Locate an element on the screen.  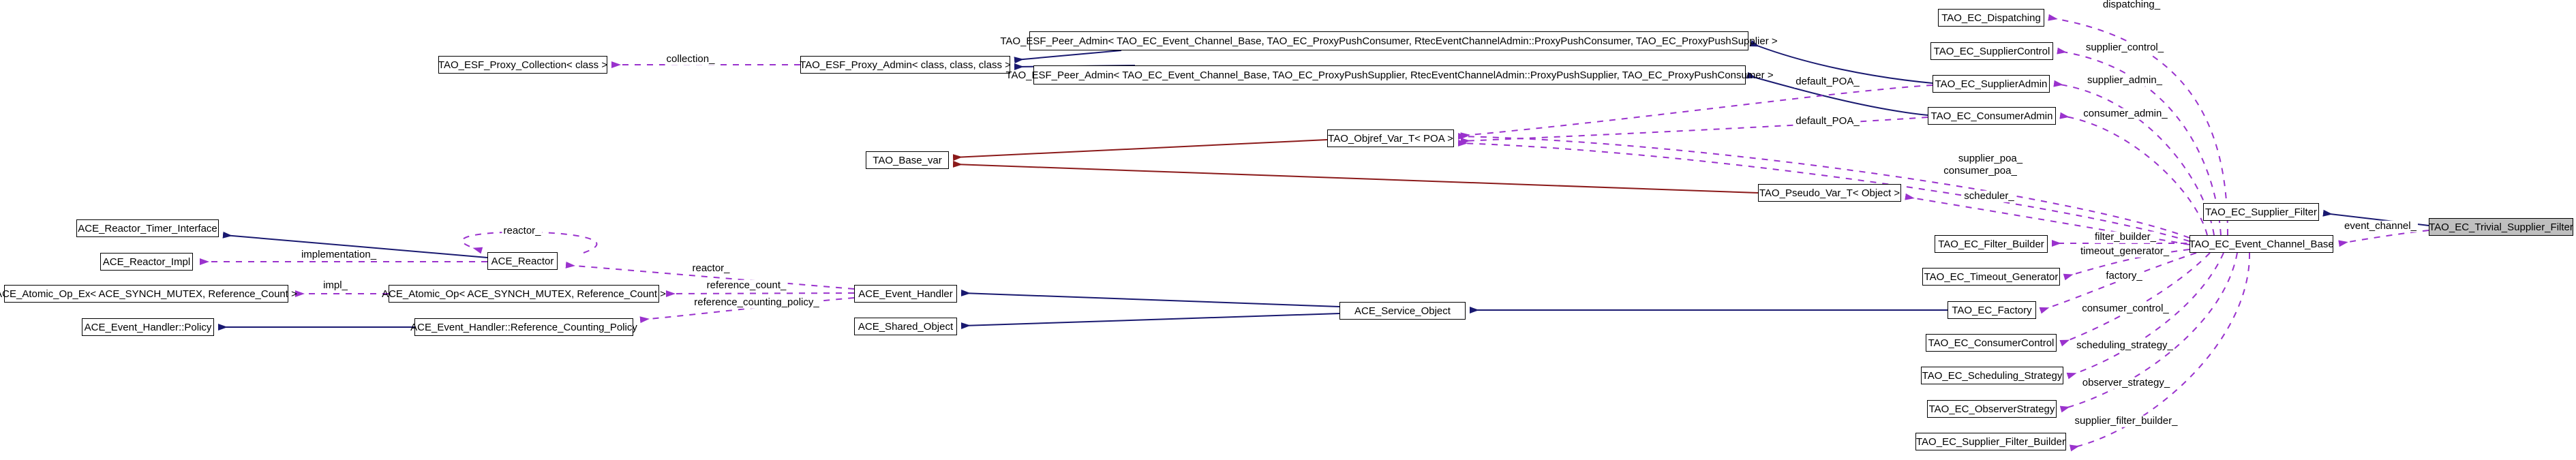
node-ec-factory: TAO_EC_Factory is located at coordinates (1992, 310).